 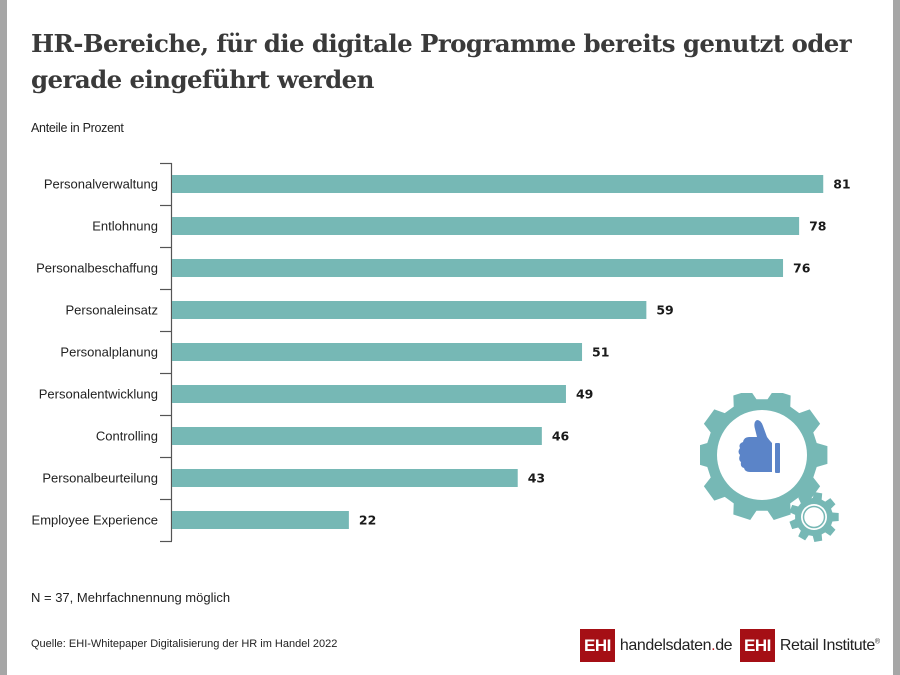 I want to click on small-gear-hole, so click(x=814, y=517).